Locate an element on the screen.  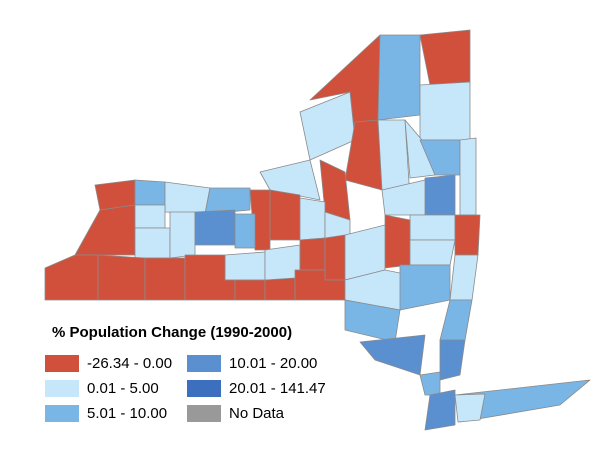
legend-label: 10.01 - 20.00 is located at coordinates (273, 363).